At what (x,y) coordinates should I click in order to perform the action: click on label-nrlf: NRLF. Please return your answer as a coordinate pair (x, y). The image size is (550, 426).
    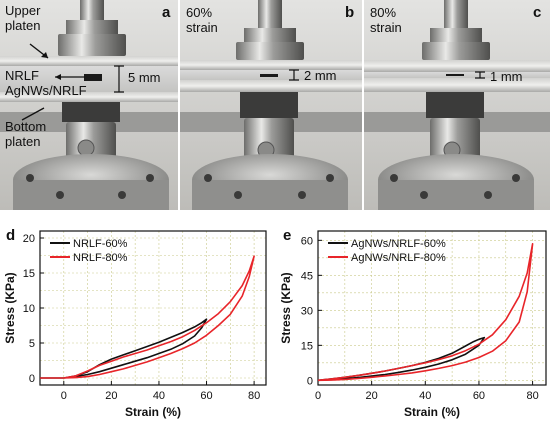
    Looking at the image, I should click on (22, 75).